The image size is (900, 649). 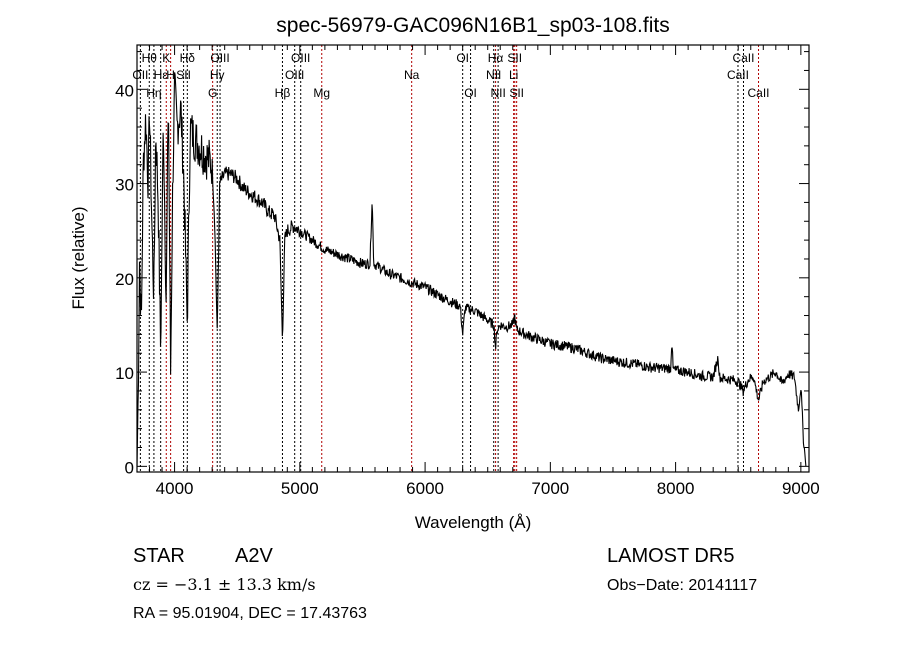 What do you see at coordinates (513, 75) in the screenshot?
I see `spectral-line-label: Li` at bounding box center [513, 75].